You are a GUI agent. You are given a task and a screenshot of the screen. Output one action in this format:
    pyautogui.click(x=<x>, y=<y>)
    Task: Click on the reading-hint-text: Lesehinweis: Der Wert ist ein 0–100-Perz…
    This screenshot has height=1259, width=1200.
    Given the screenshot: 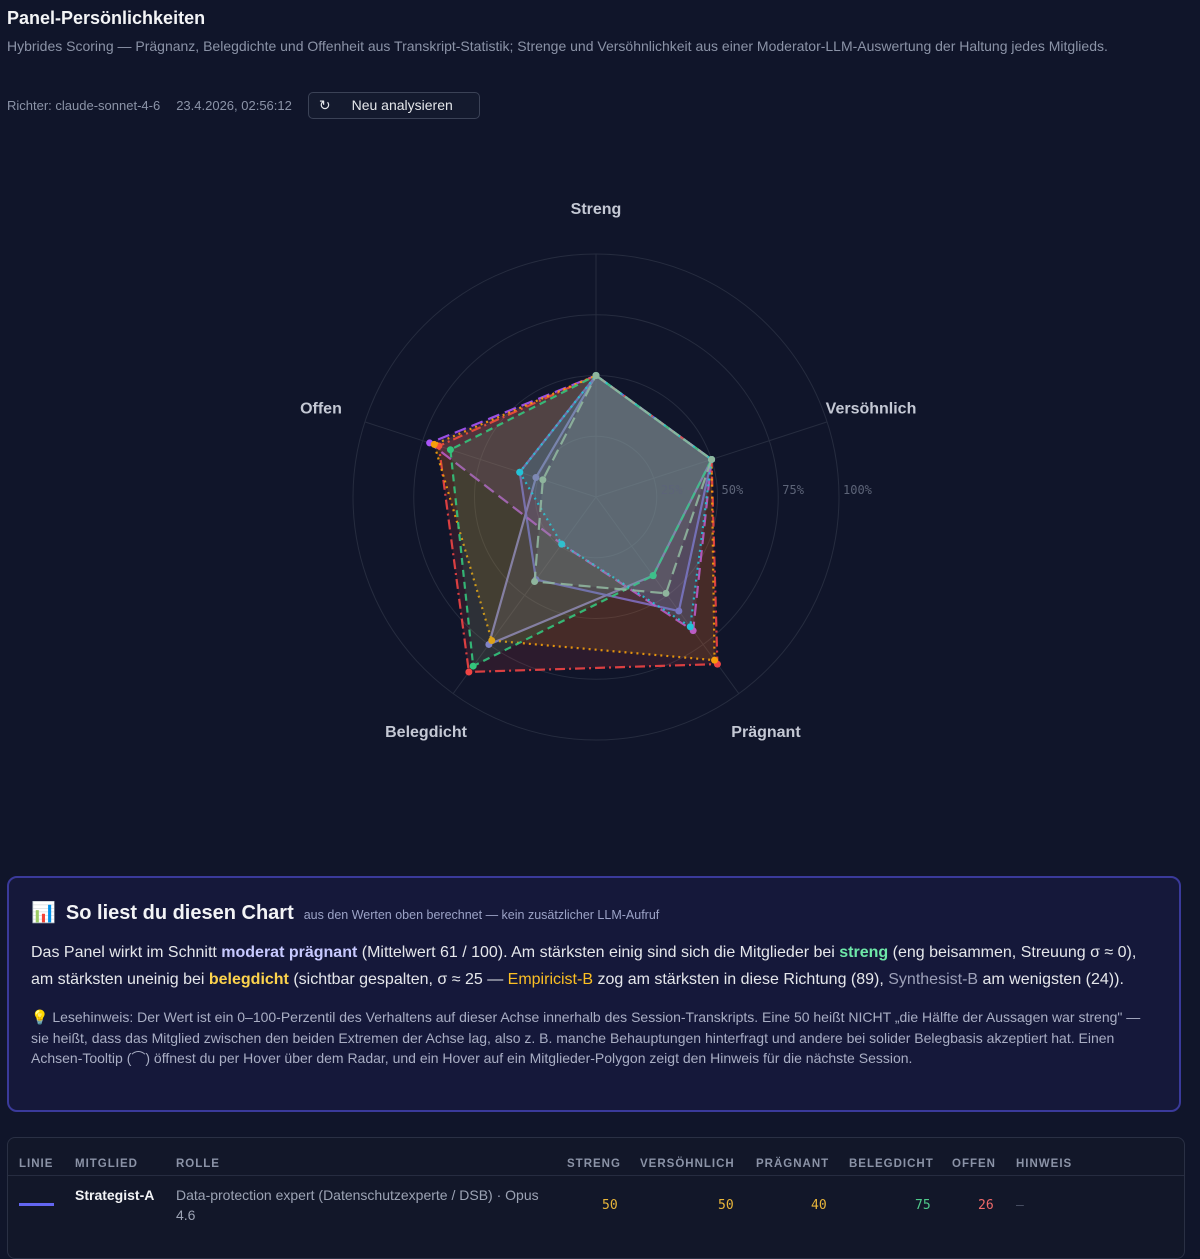 What is the action you would take?
    pyautogui.click(x=586, y=1037)
    